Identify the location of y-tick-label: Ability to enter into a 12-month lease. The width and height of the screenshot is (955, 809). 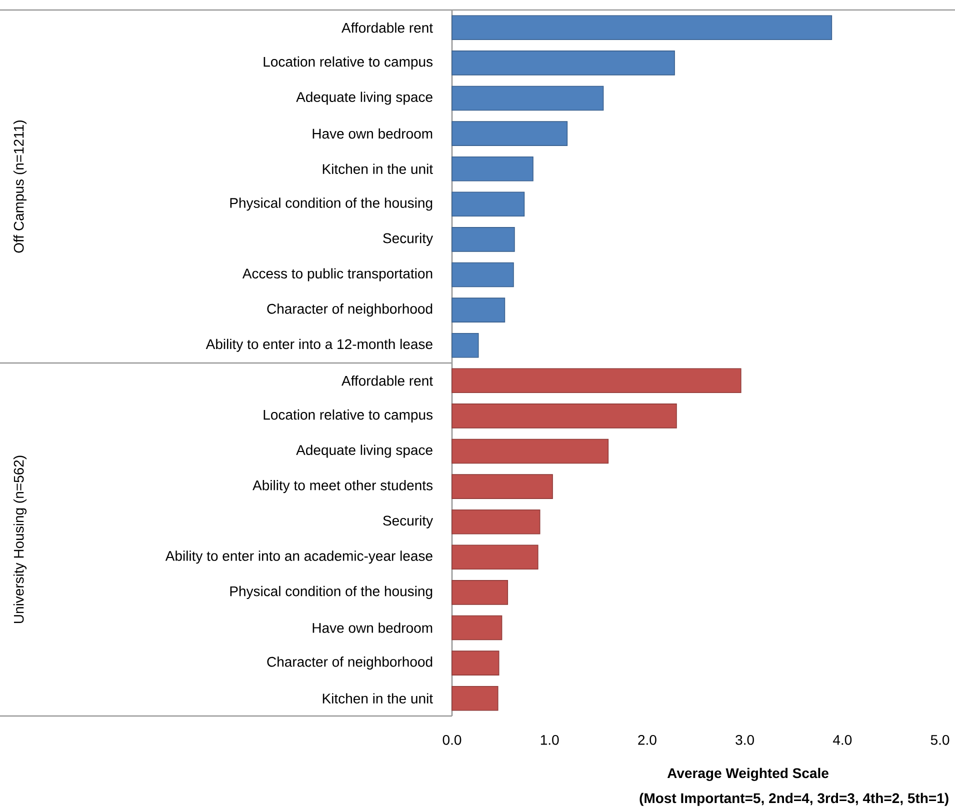
(319, 345).